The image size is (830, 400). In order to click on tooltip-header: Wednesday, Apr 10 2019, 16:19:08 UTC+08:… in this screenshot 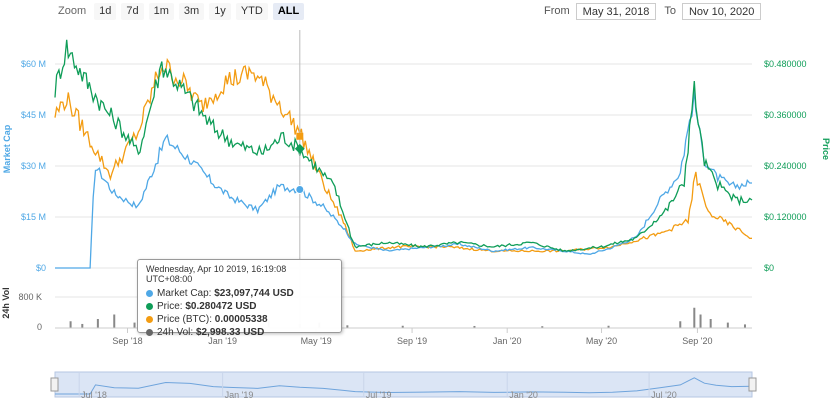, I will do `click(216, 274)`.